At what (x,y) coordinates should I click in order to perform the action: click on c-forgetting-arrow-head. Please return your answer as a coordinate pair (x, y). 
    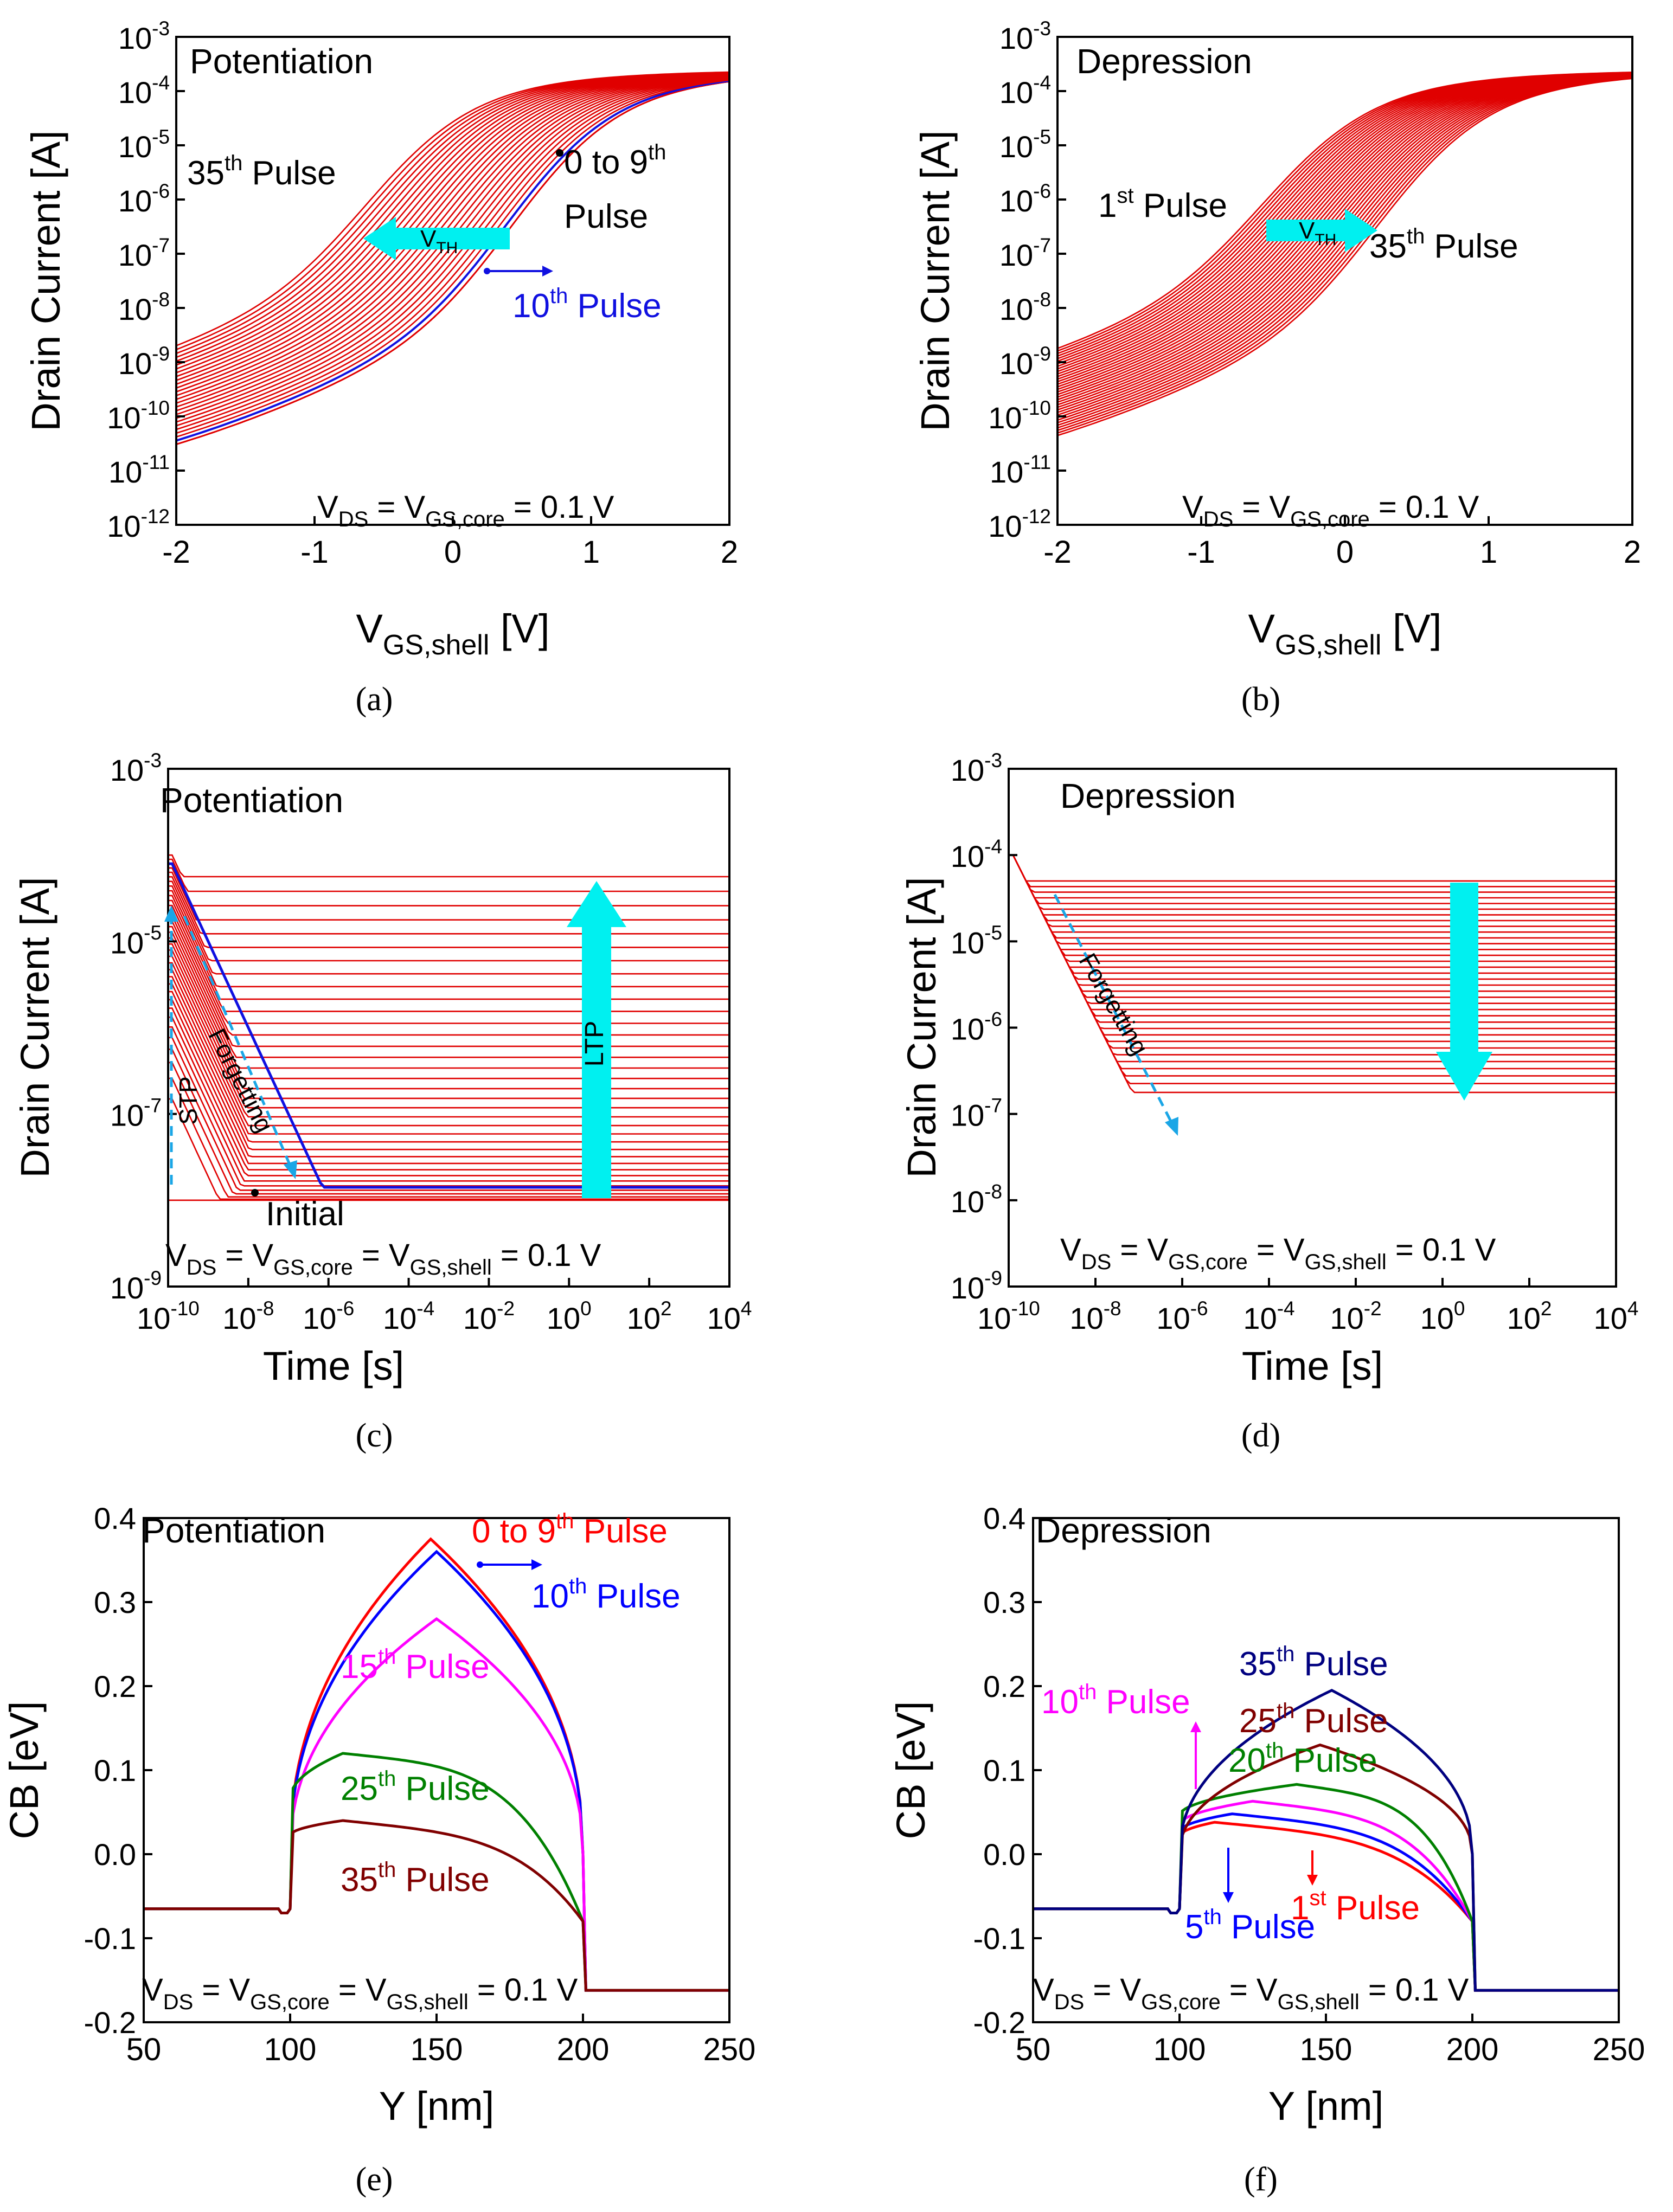
    Looking at the image, I should click on (291, 1169).